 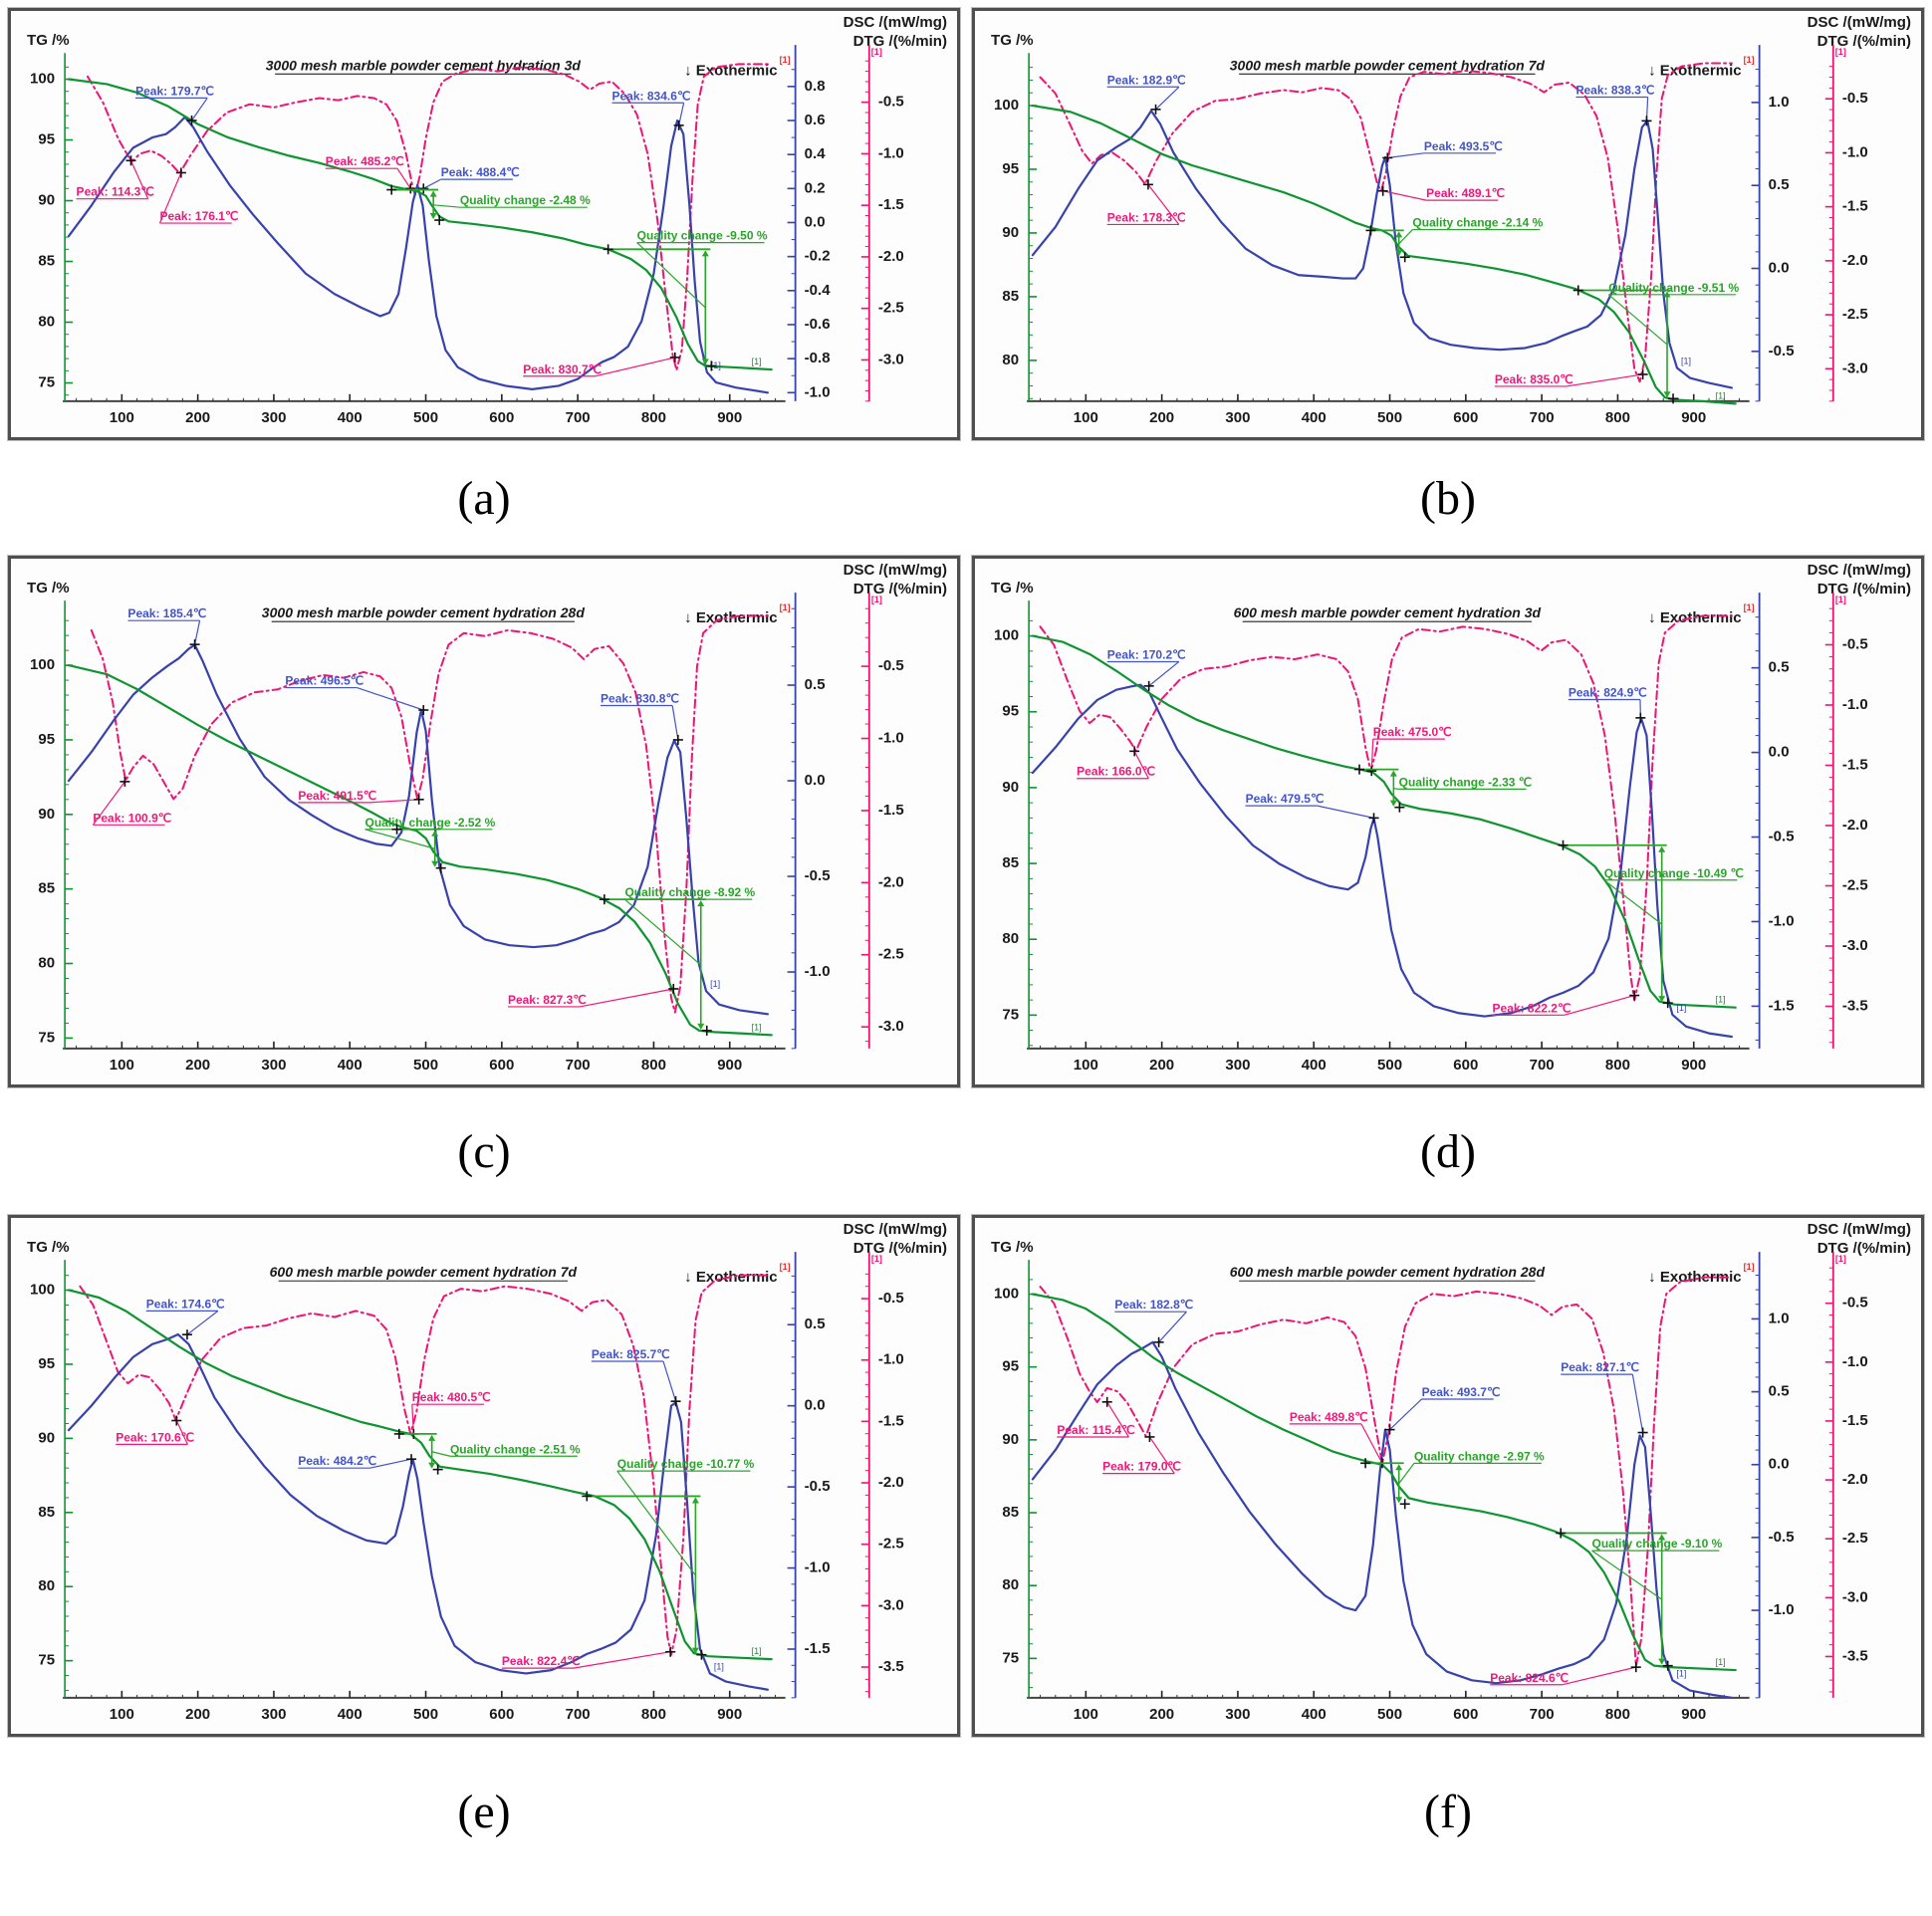 What do you see at coordinates (484, 1151) in the screenshot?
I see `caption-c: (c)` at bounding box center [484, 1151].